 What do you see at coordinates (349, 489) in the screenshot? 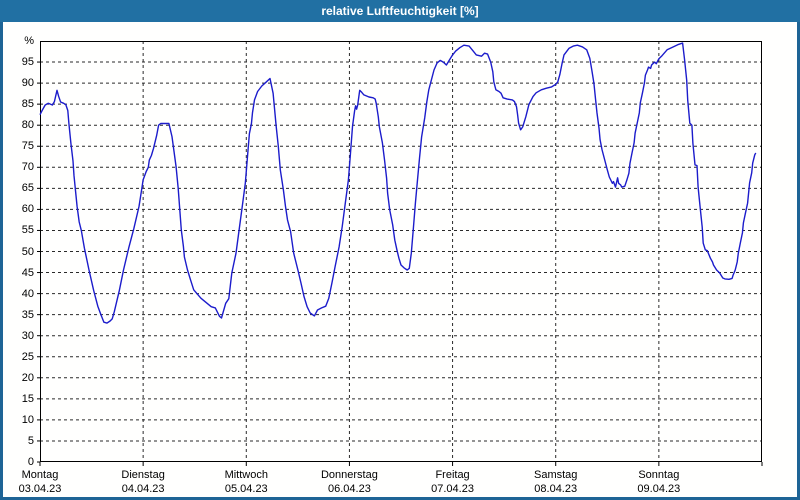
I see `x-date-label: 06.04.23` at bounding box center [349, 489].